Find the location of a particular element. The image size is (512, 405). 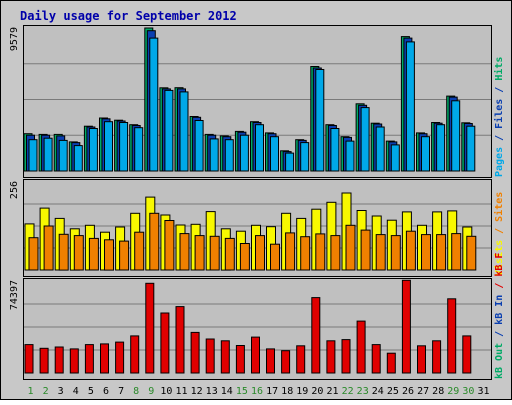

x-tick-label: 8 is located at coordinates (136, 391).